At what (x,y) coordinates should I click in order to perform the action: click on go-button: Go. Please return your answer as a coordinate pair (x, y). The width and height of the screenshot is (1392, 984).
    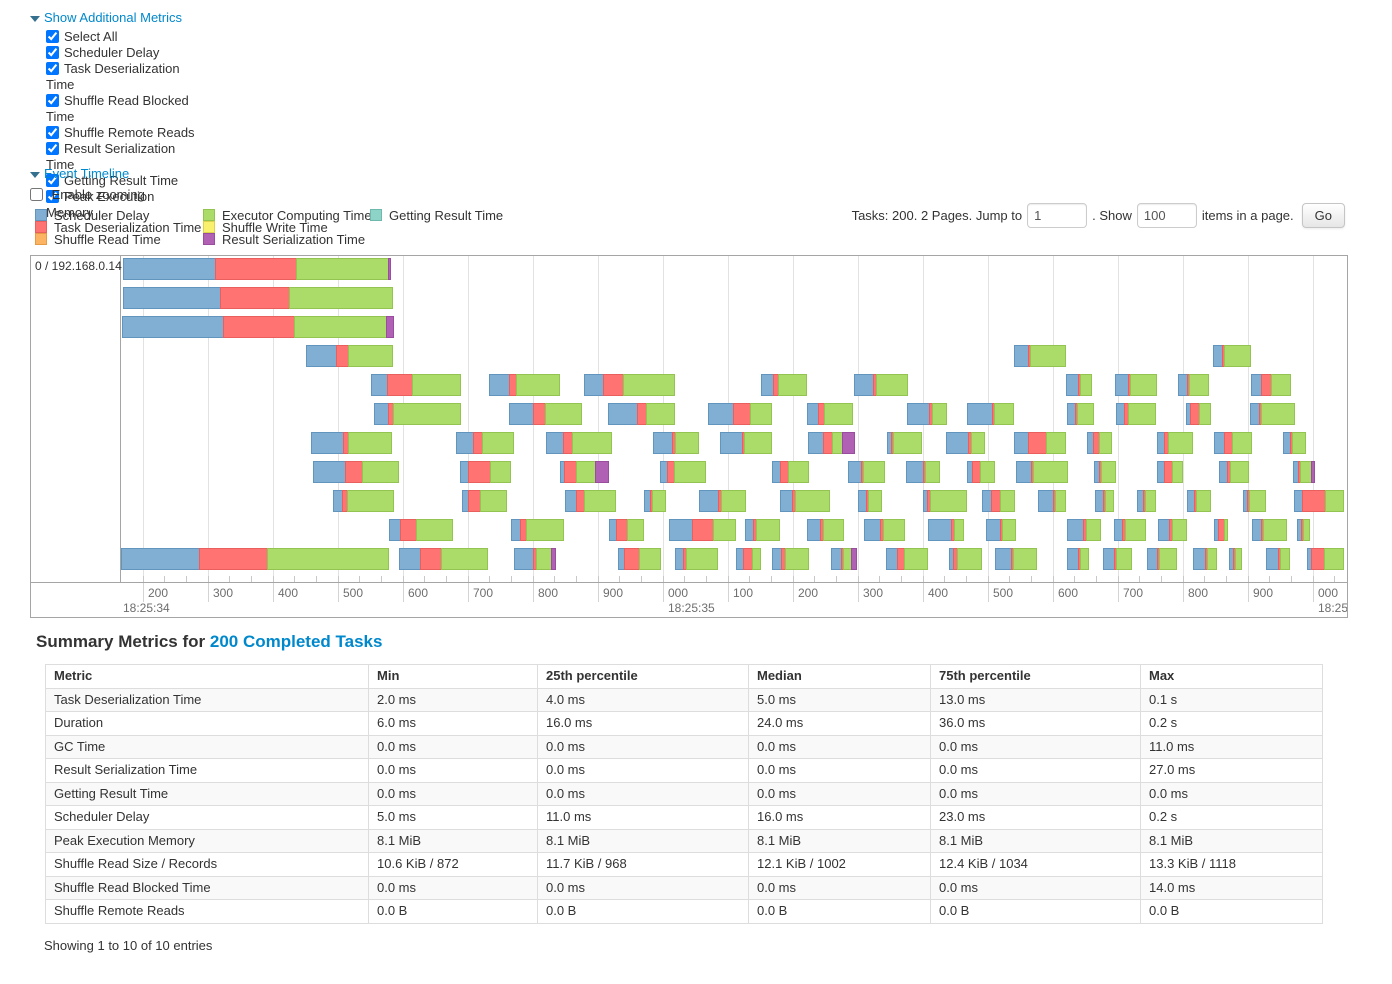
    Looking at the image, I should click on (1323, 215).